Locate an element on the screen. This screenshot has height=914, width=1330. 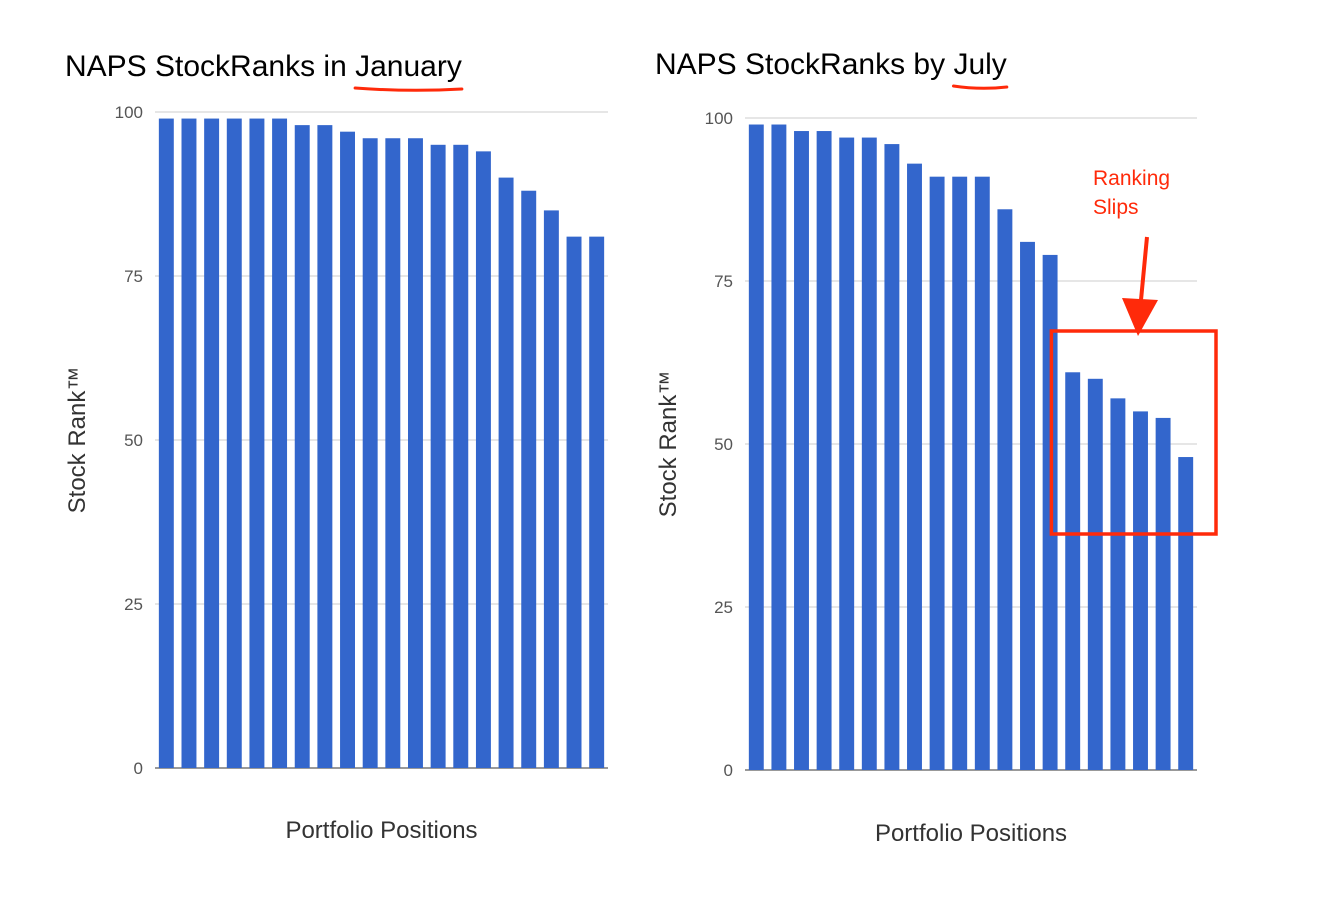
arrow-head-icon is located at coordinates (1140, 317).